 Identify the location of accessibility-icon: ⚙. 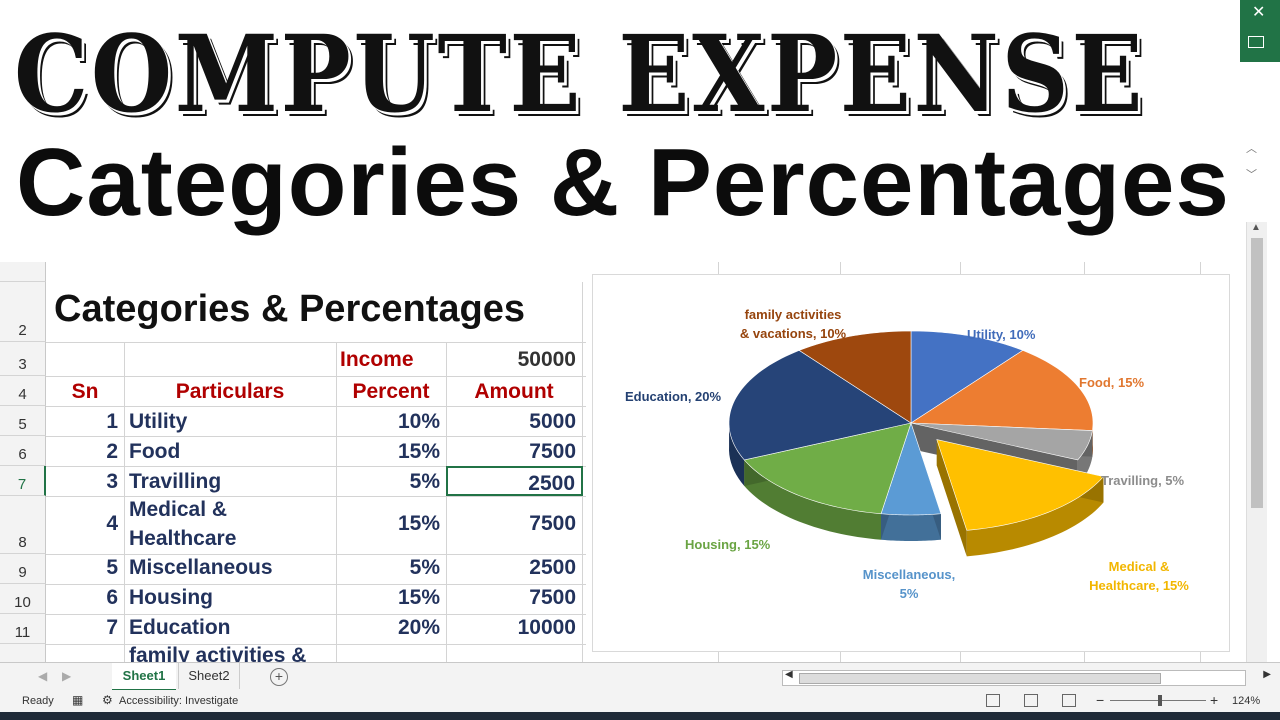
(107, 700).